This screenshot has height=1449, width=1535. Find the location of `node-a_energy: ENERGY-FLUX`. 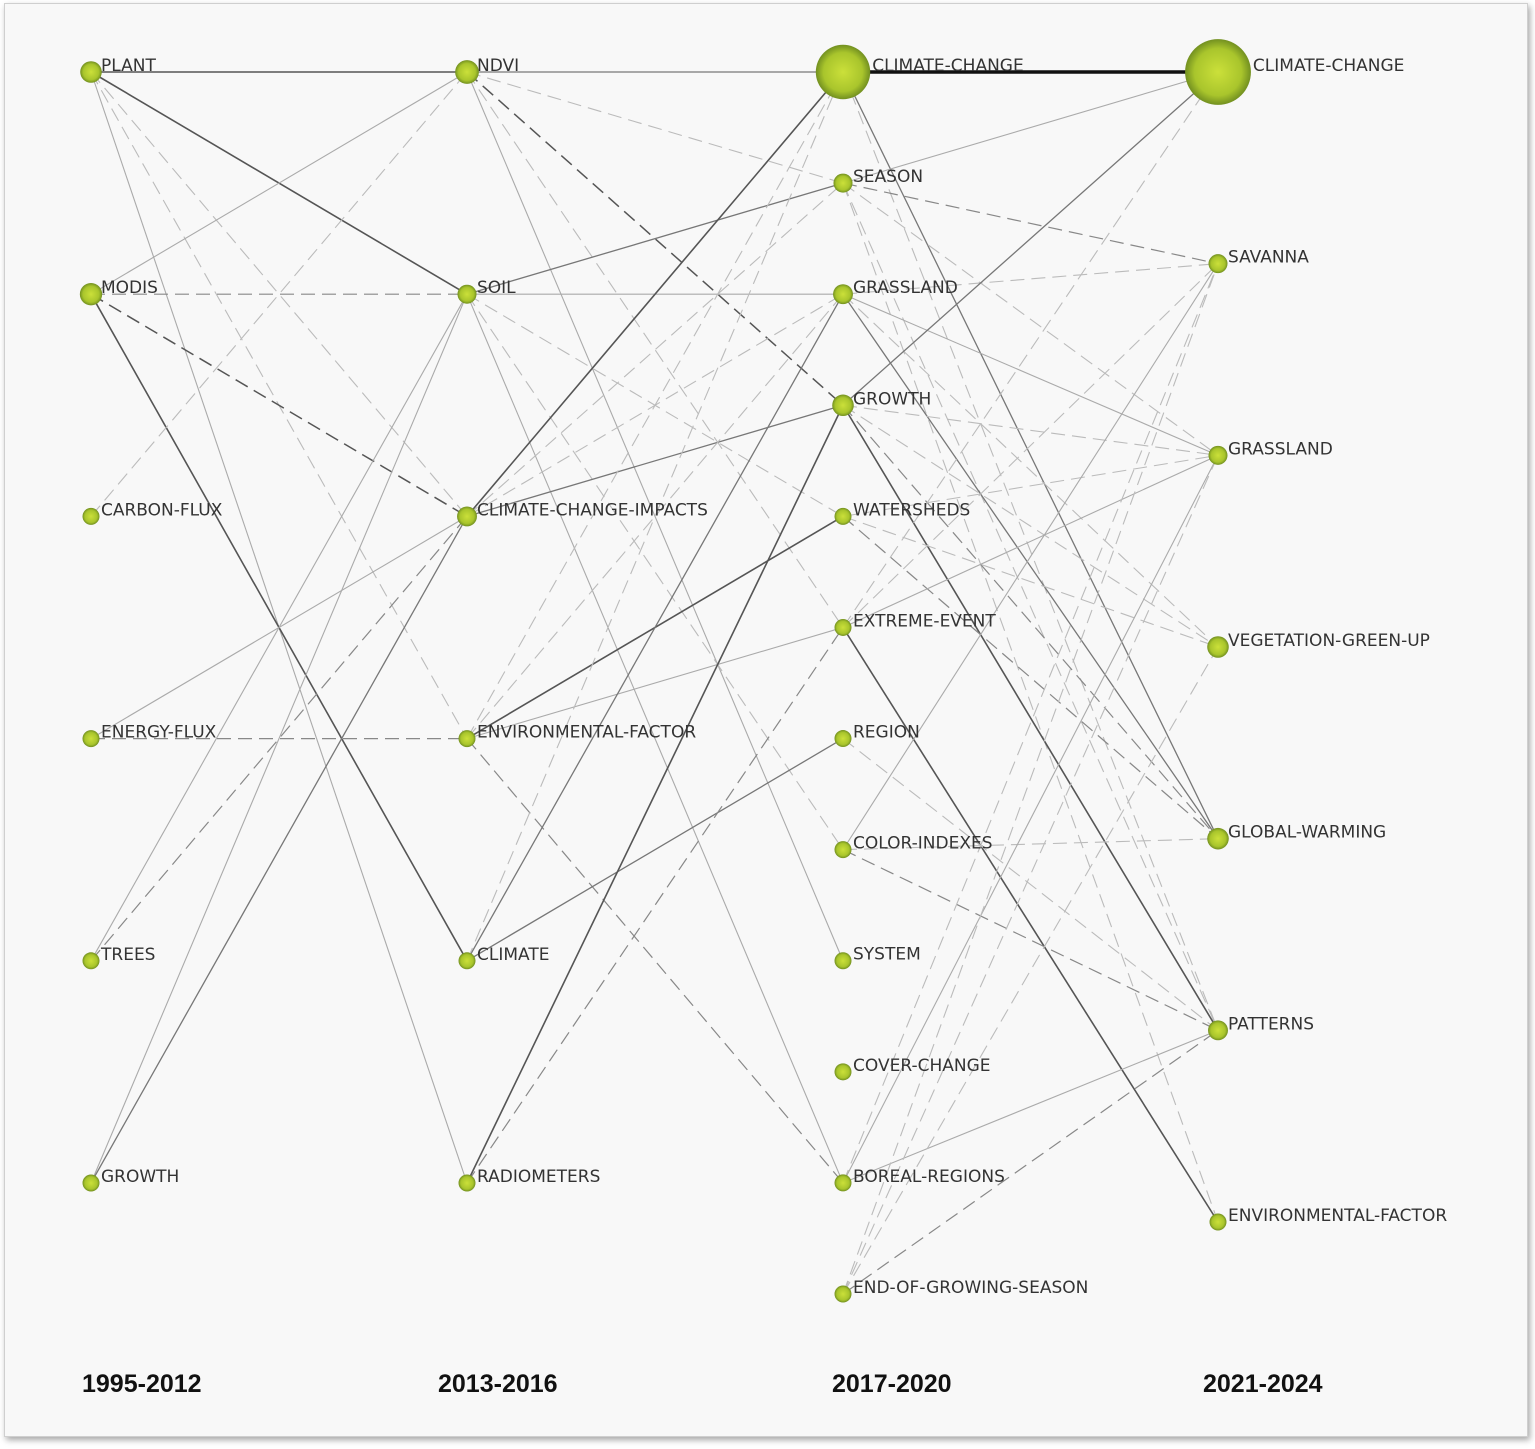

node-a_energy: ENERGY-FLUX is located at coordinates (149, 735).